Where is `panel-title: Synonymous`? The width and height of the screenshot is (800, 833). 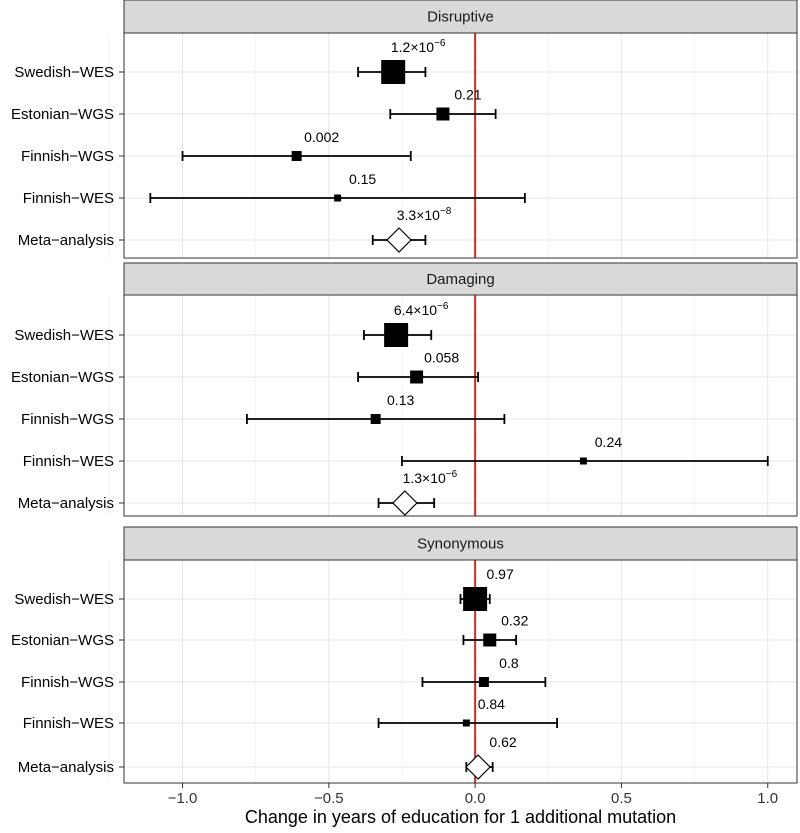
panel-title: Synonymous is located at coordinates (460, 544).